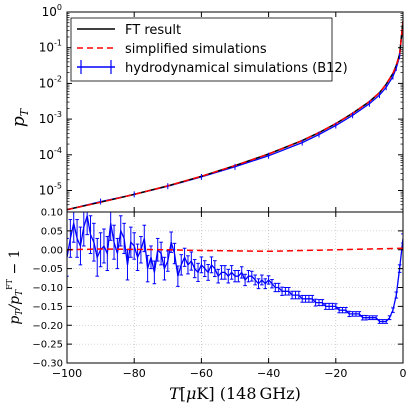 The image size is (416, 407). I want to click on legend-label-ft: FT result, so click(153, 30).